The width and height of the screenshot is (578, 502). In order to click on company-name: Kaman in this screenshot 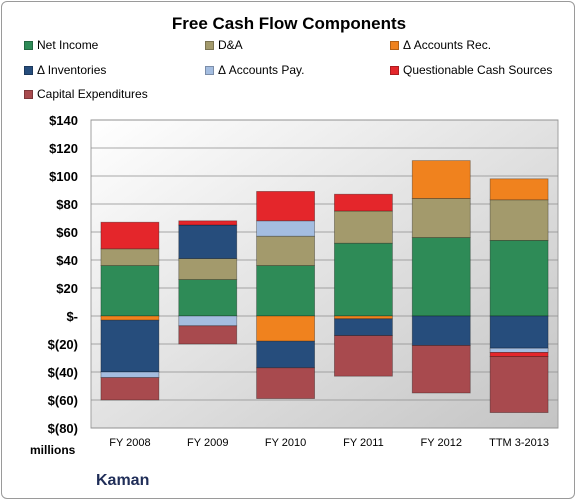, I will do `click(123, 480)`.